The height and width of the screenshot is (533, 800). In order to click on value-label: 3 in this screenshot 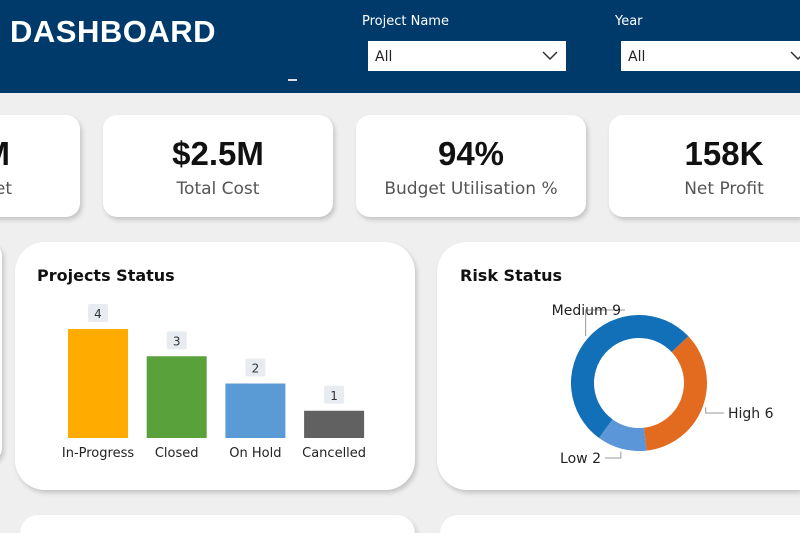, I will do `click(177, 341)`.